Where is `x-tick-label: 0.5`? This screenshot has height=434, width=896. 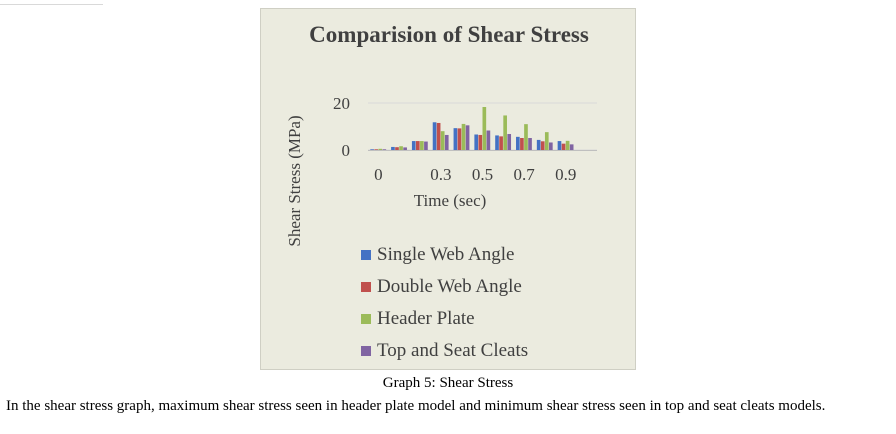 x-tick-label: 0.5 is located at coordinates (482, 174).